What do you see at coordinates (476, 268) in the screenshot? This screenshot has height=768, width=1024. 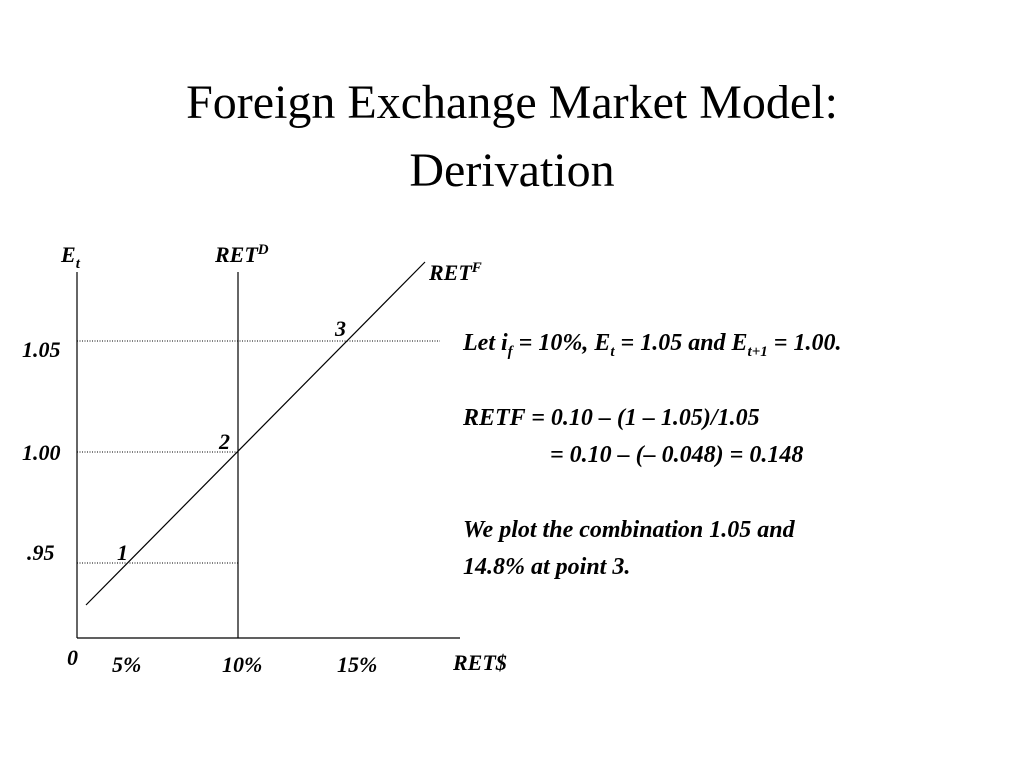 I see `label-sup: F` at bounding box center [476, 268].